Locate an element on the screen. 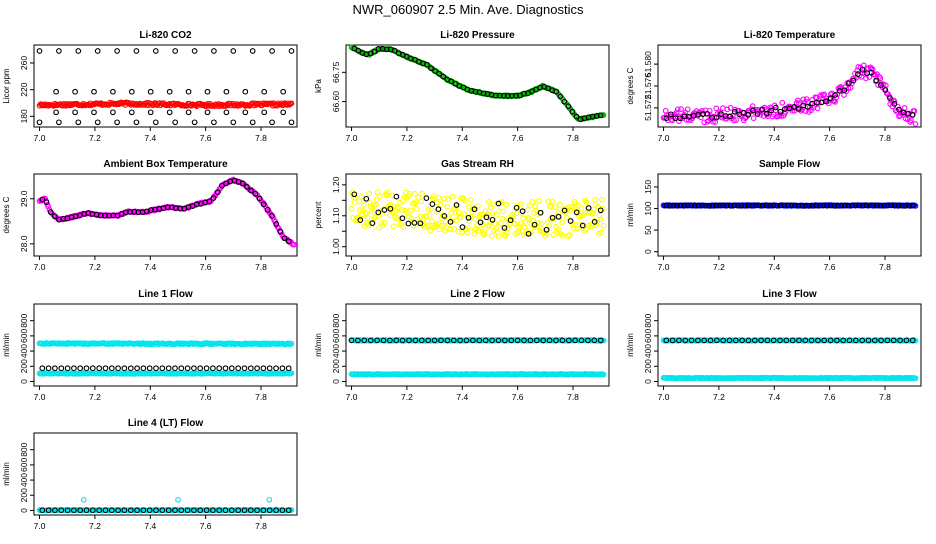 The image size is (936, 544). y-tick-label: 400 is located at coordinates (24, 351).